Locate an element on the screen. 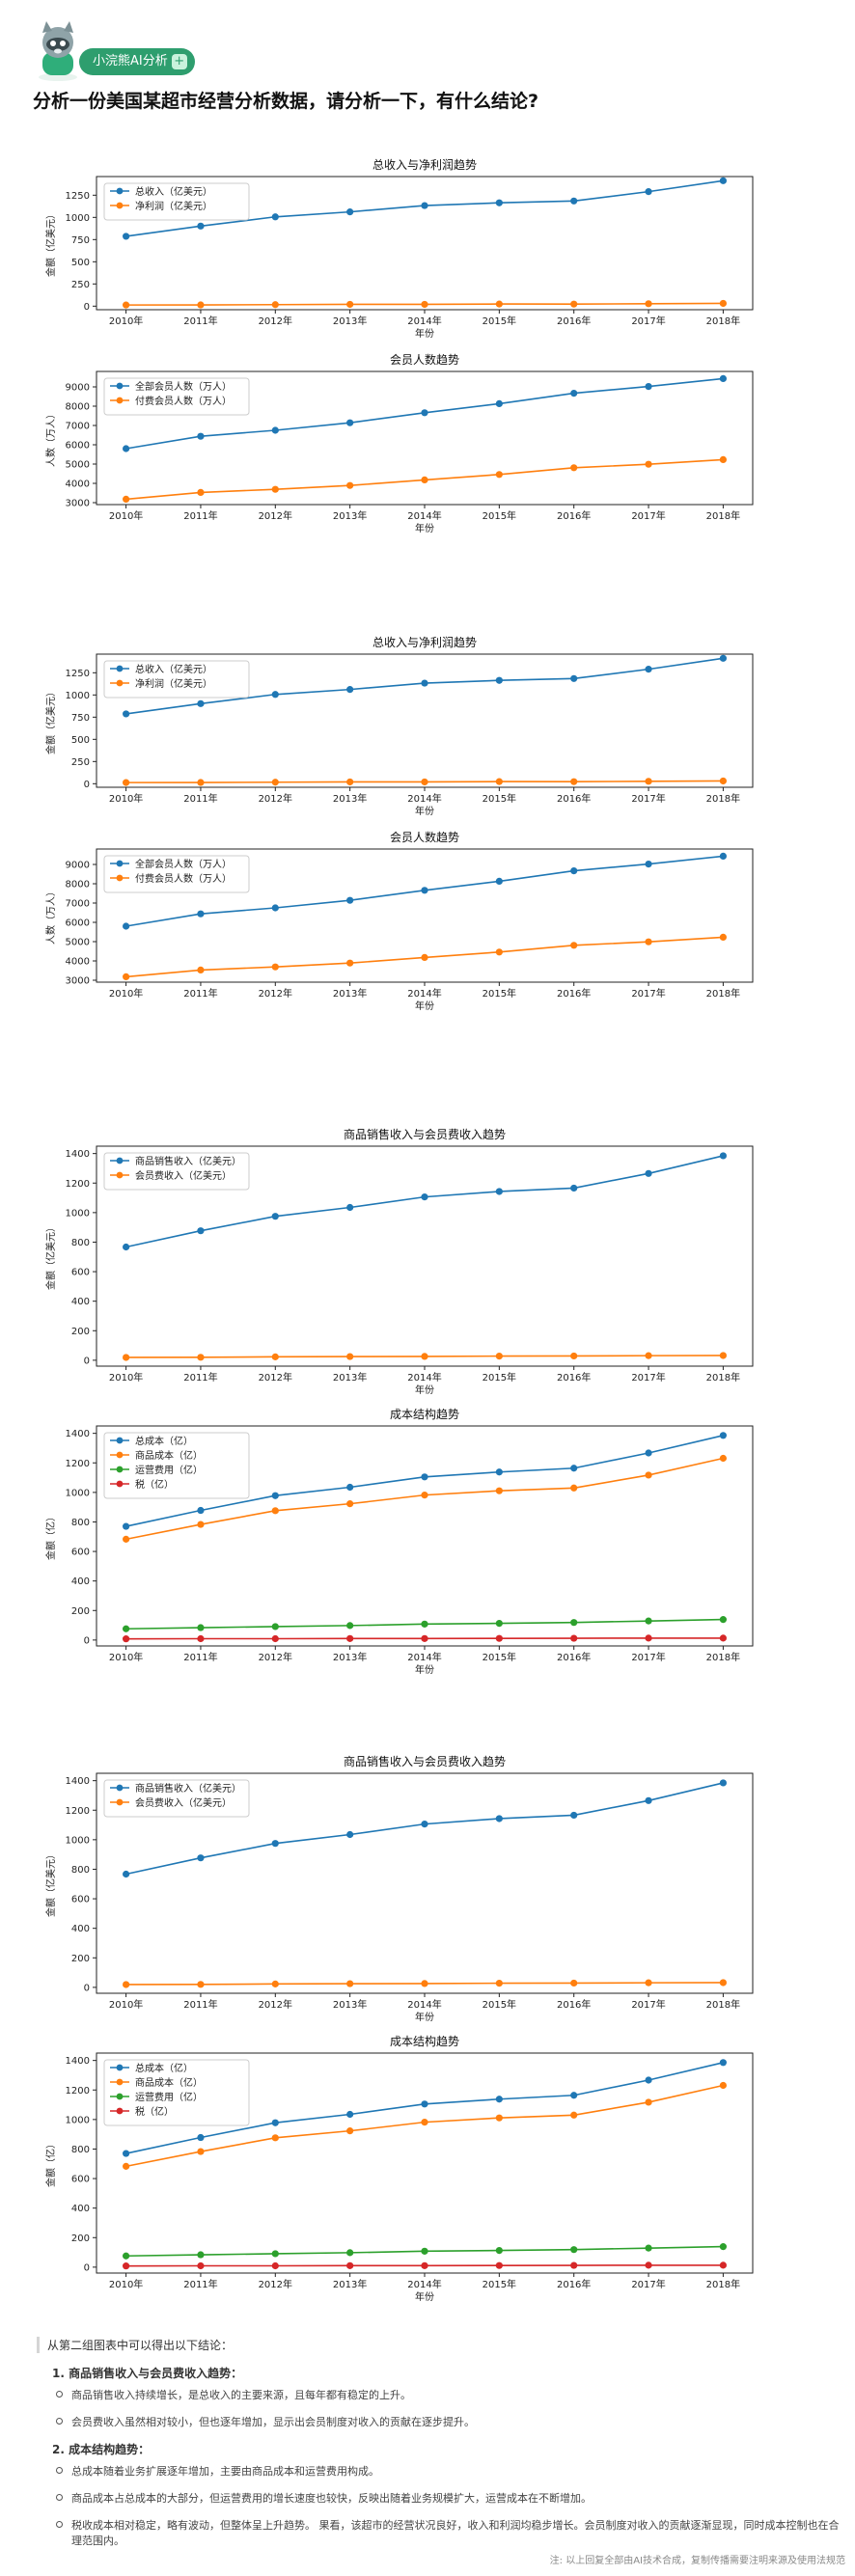 This screenshot has height=2576, width=855. legend-label: 净利润（亿美元） is located at coordinates (173, 206).